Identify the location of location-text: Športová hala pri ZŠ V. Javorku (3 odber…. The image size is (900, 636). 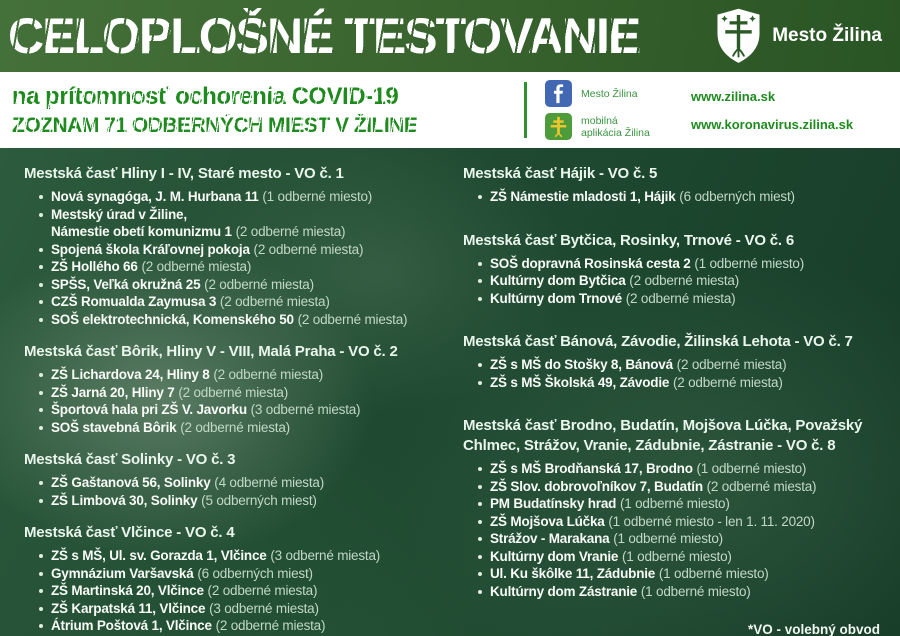
(206, 410).